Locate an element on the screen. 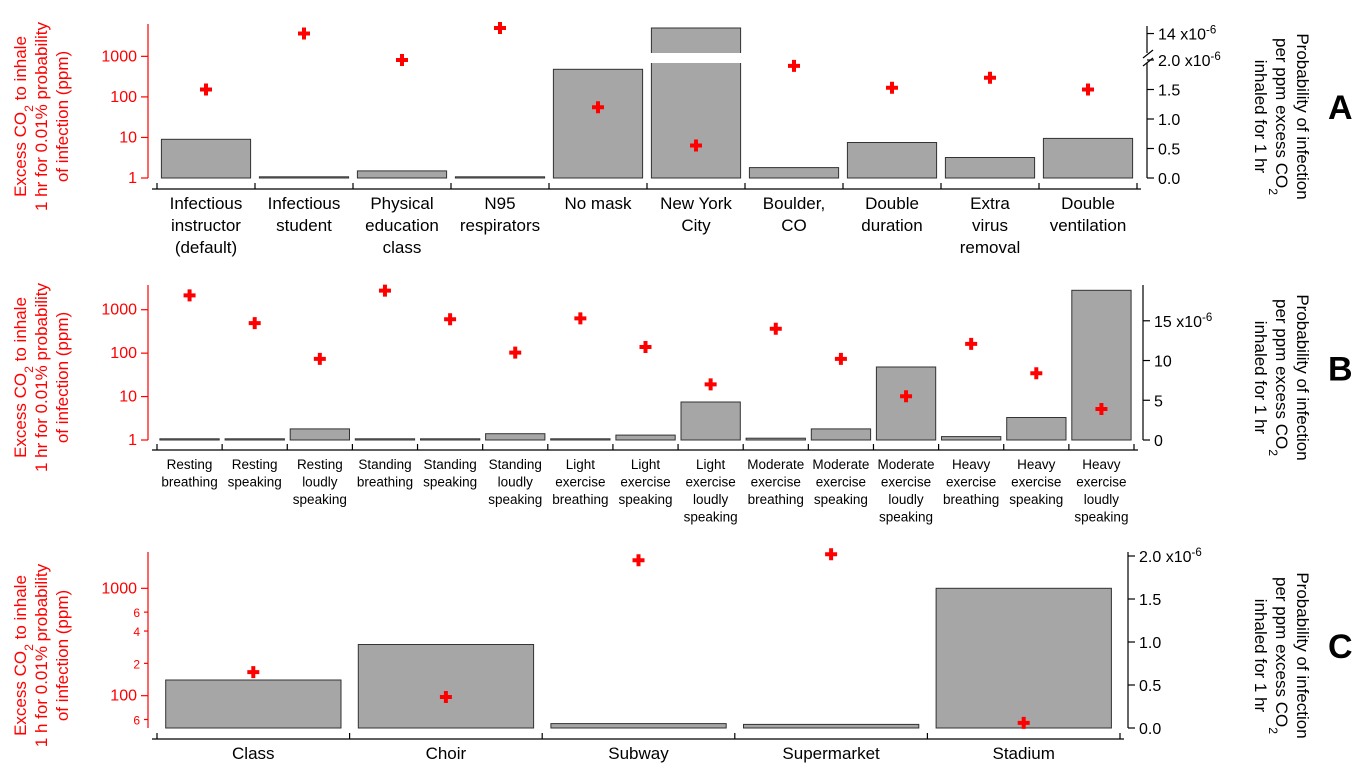 This screenshot has height=773, width=1366. panel-label: A is located at coordinates (1340, 108).